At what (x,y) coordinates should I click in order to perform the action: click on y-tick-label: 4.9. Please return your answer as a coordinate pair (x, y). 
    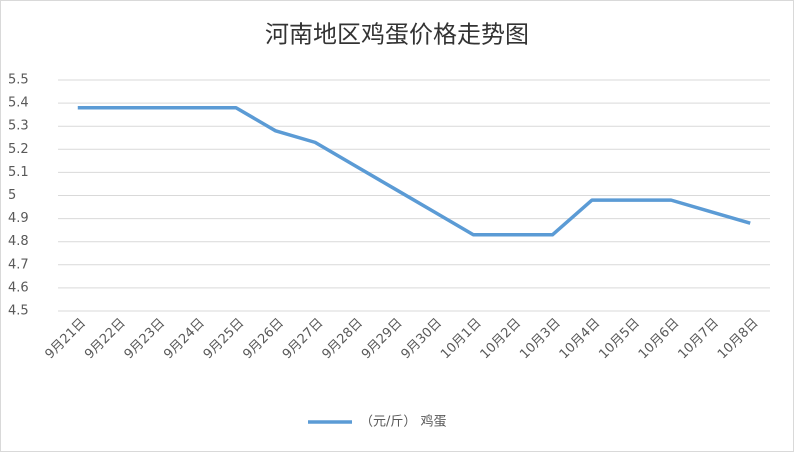
    Looking at the image, I should click on (18, 218).